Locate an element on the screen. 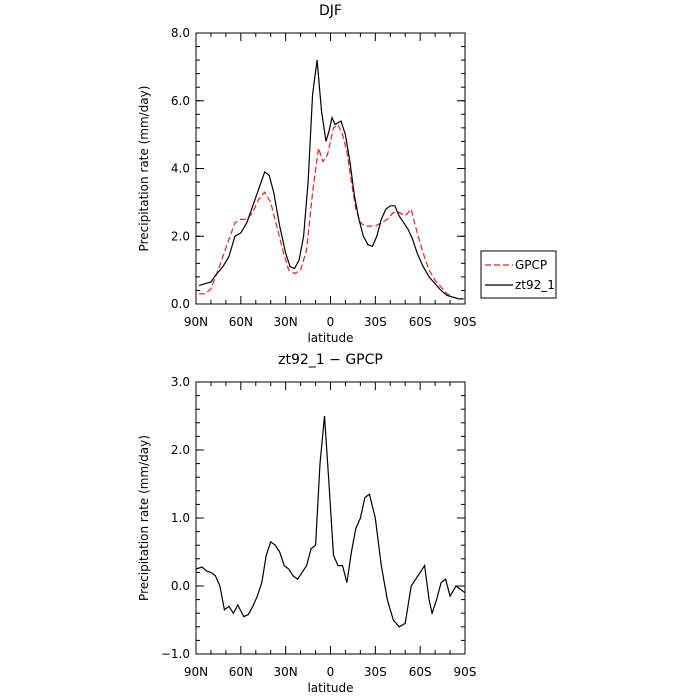 The height and width of the screenshot is (700, 700). legend-label: zt92_1 is located at coordinates (535, 285).